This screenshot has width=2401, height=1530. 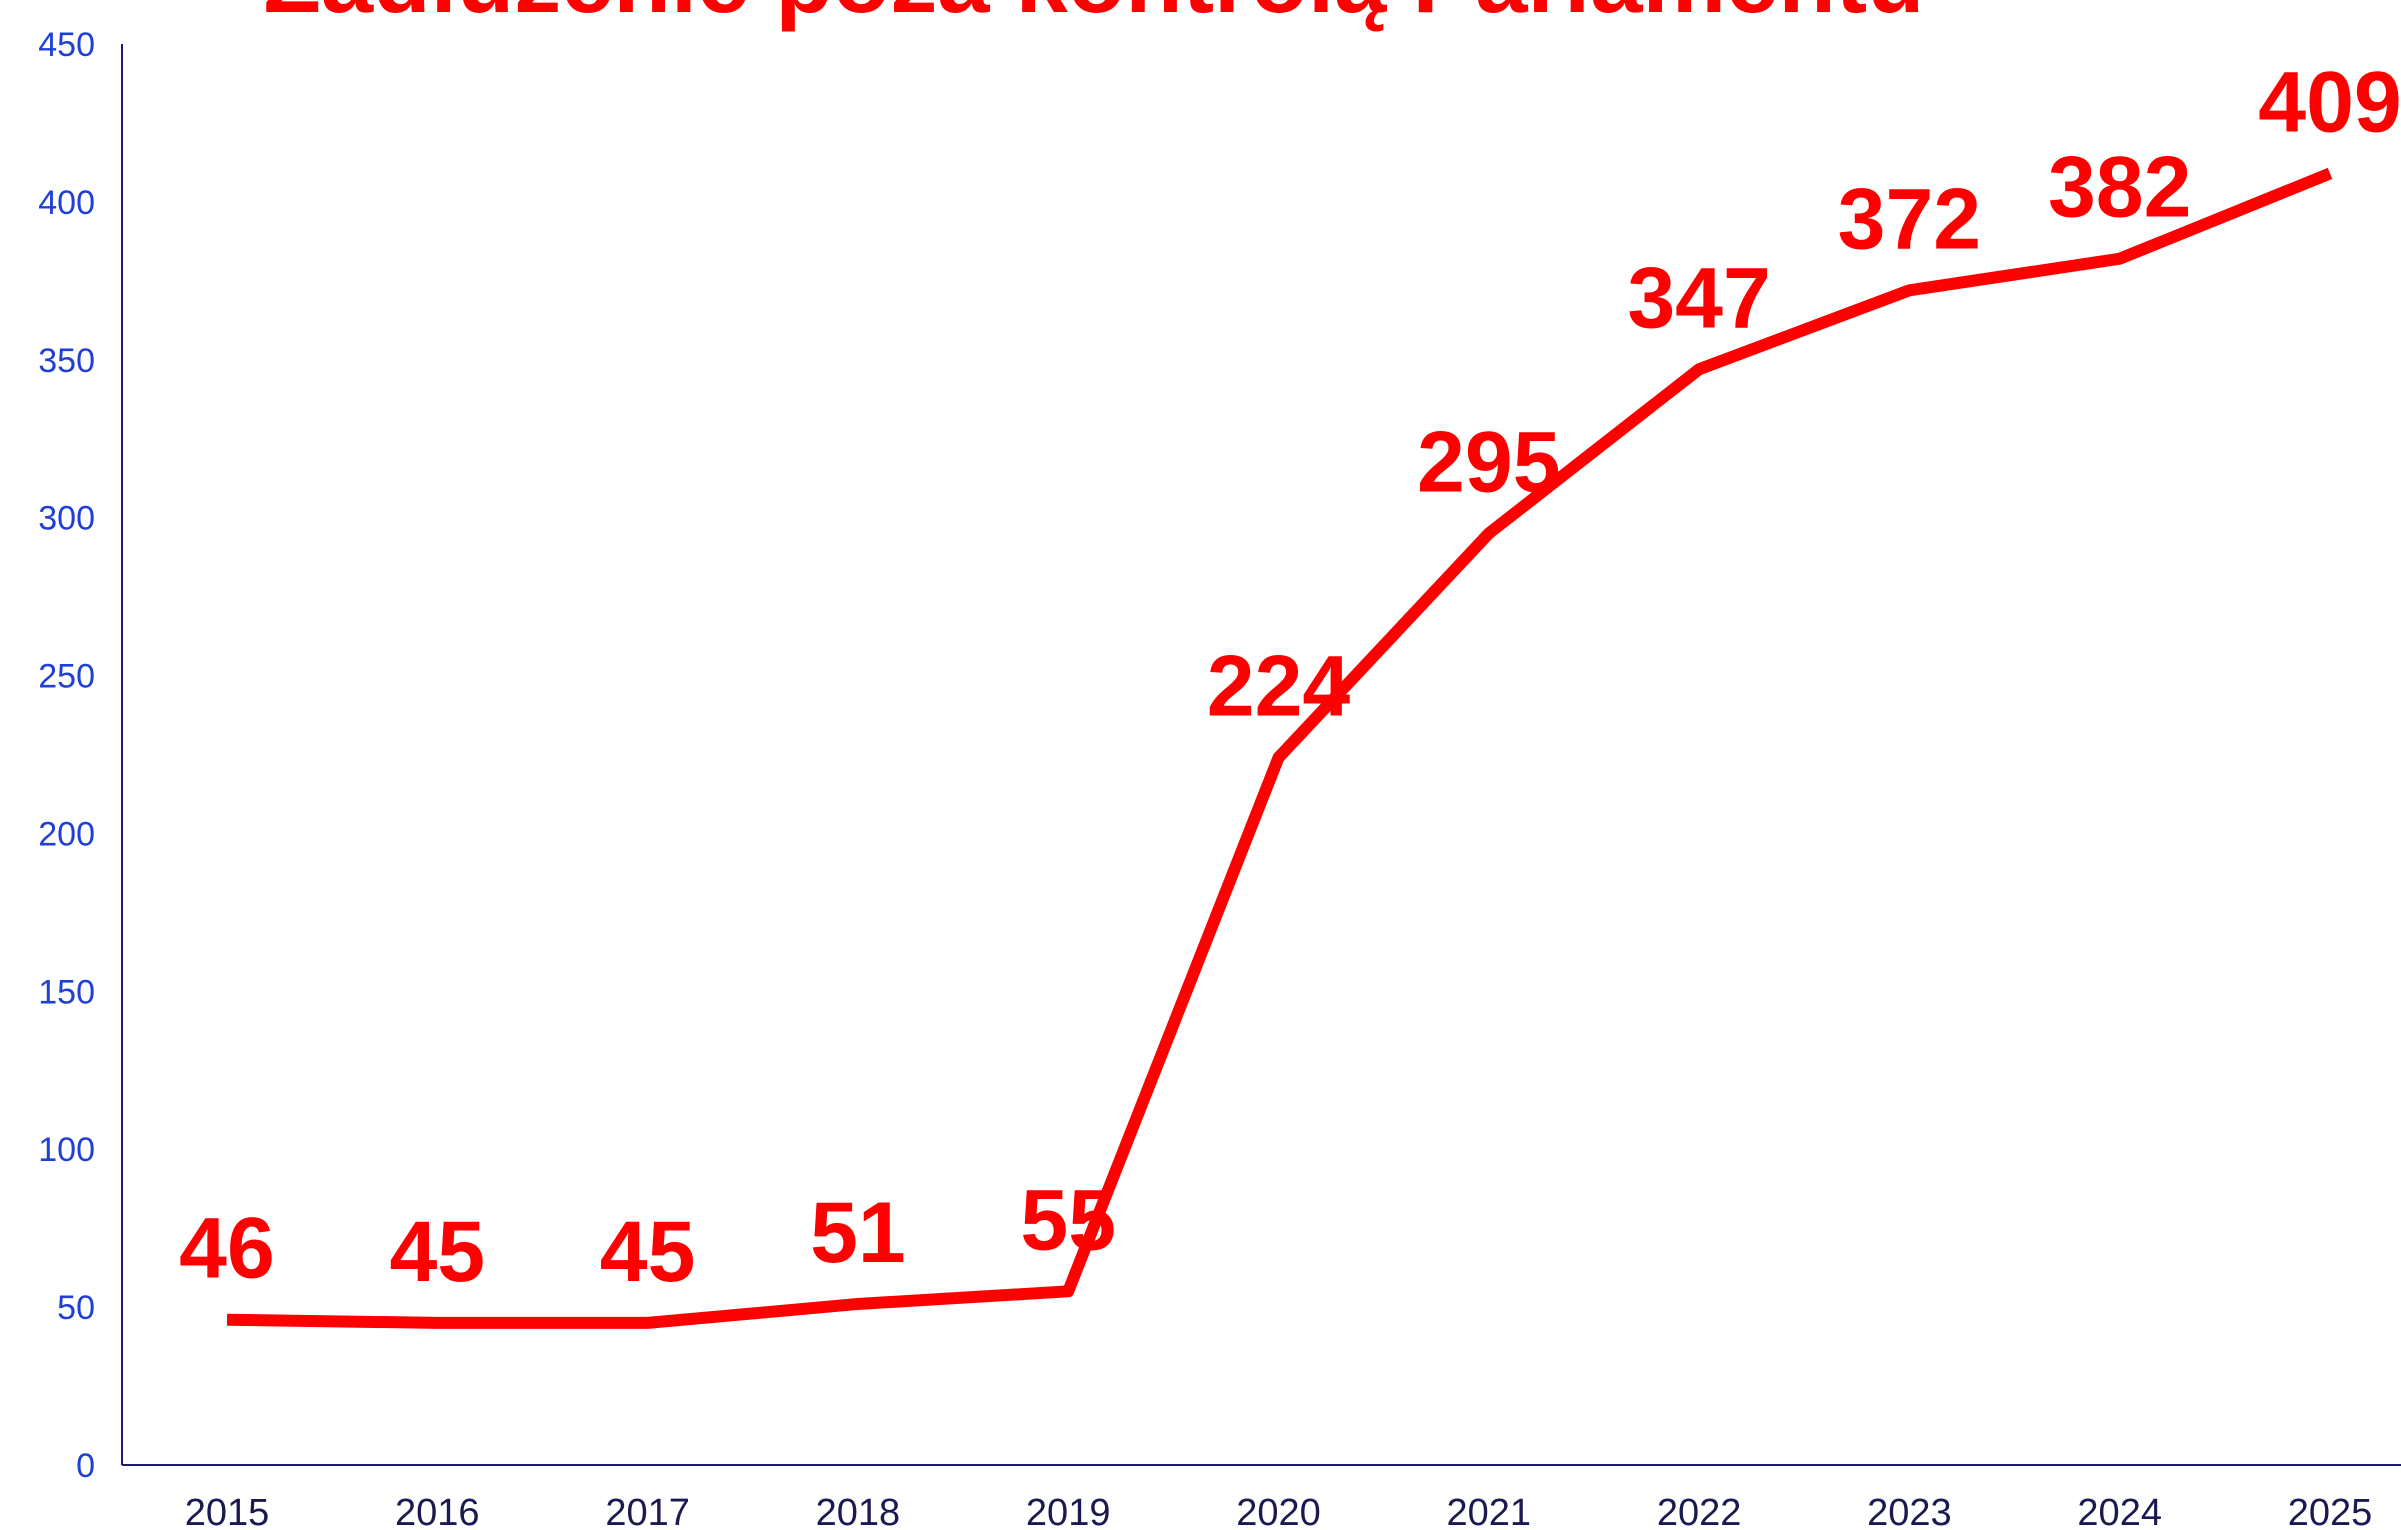 What do you see at coordinates (66, 992) in the screenshot?
I see `y-tick-label: 150` at bounding box center [66, 992].